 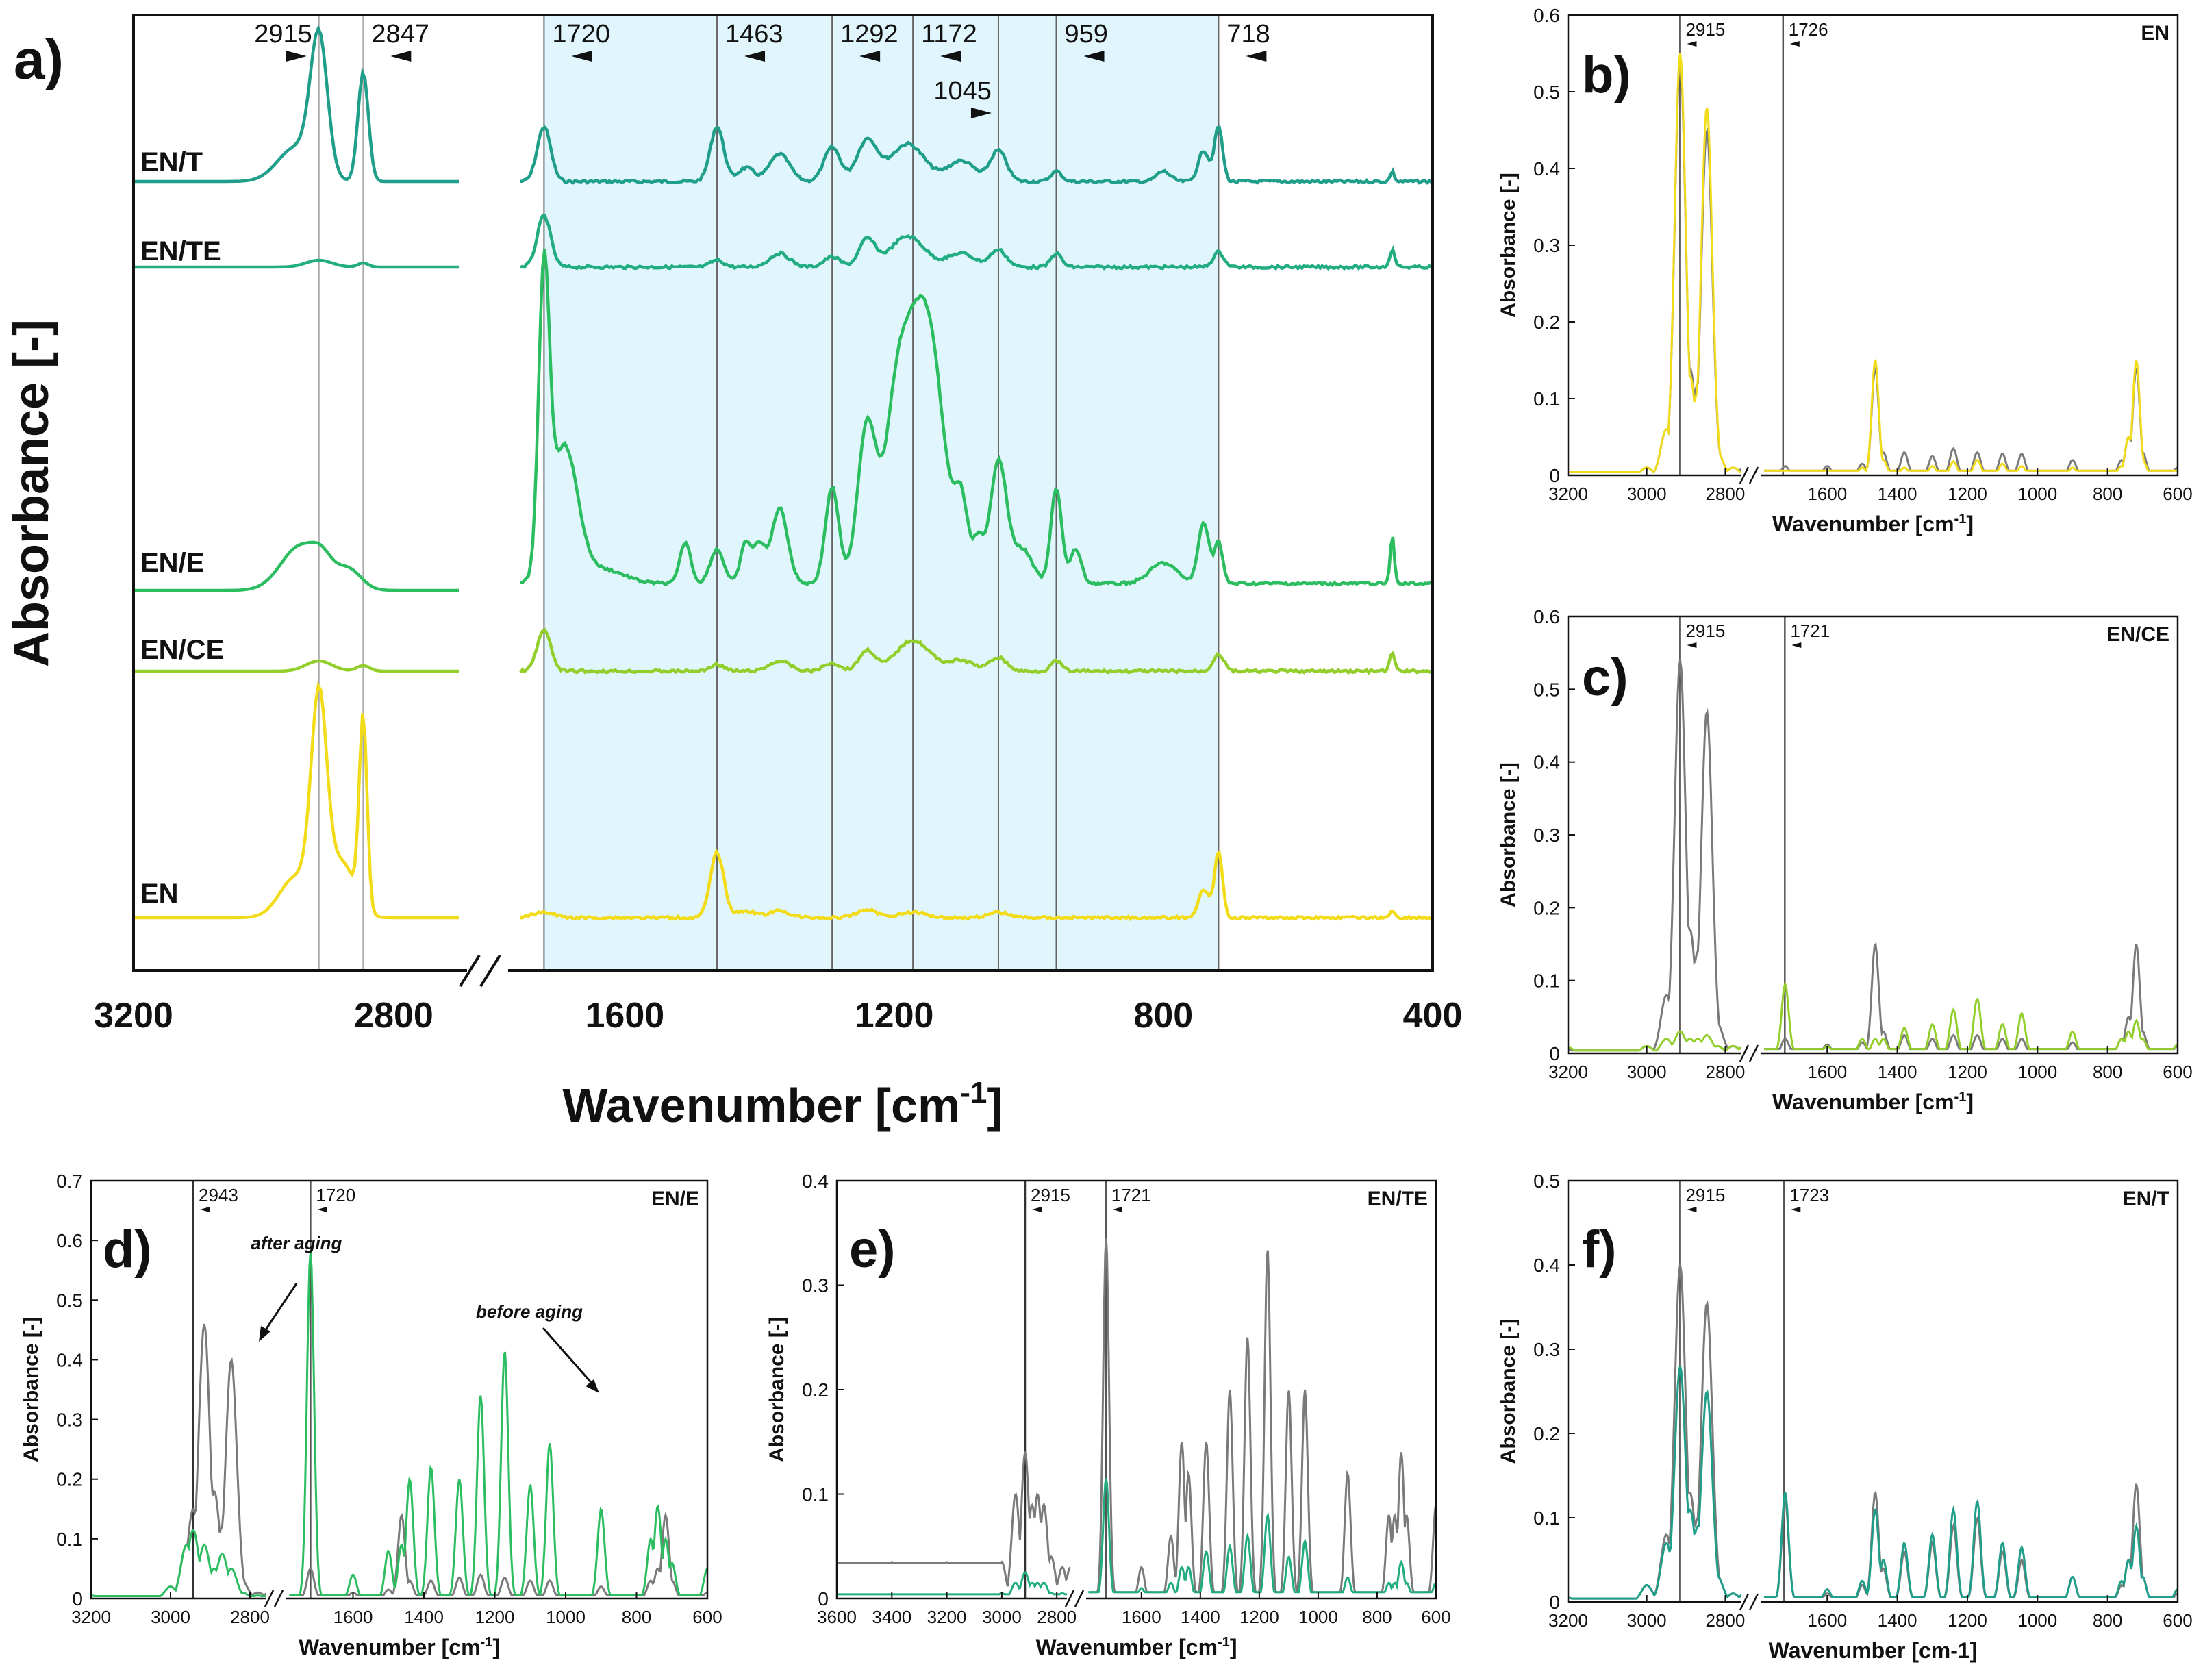 I want to click on marker-label-959: 959, so click(x=1085, y=34).